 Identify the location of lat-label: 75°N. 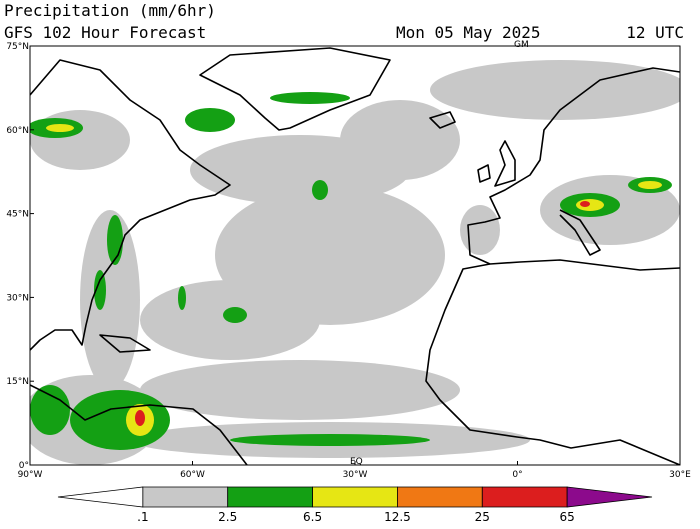
(17, 47).